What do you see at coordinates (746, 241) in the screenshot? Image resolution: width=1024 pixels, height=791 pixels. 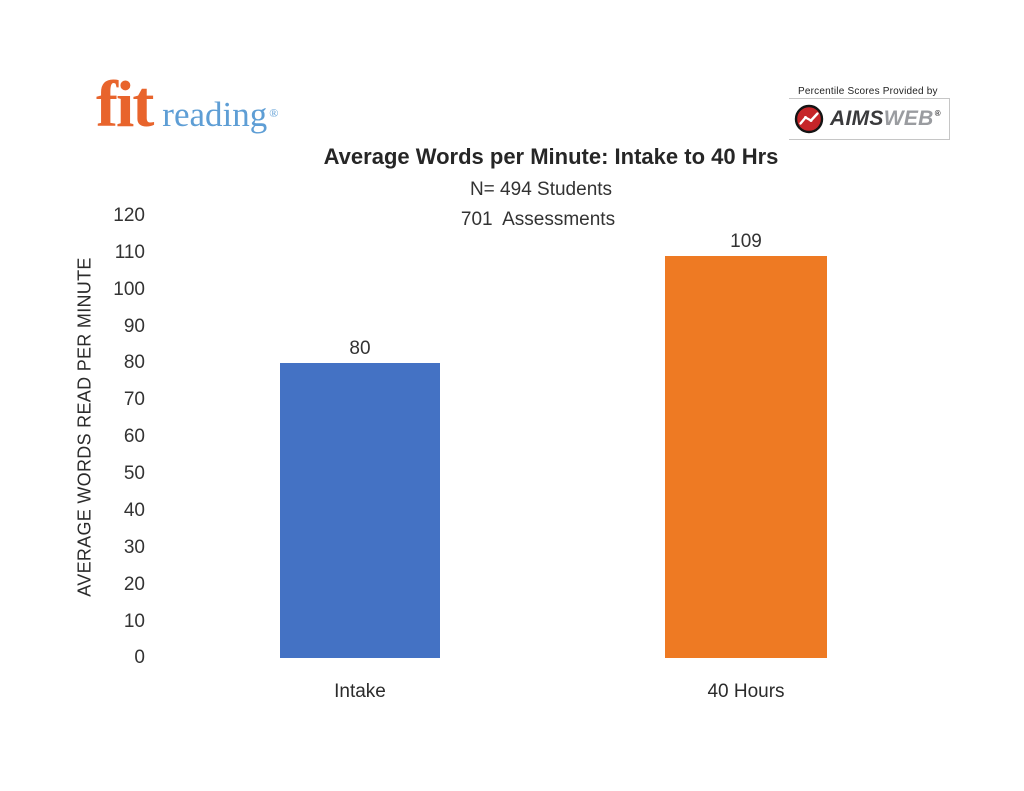 I see `data-label-40-hours: 109` at bounding box center [746, 241].